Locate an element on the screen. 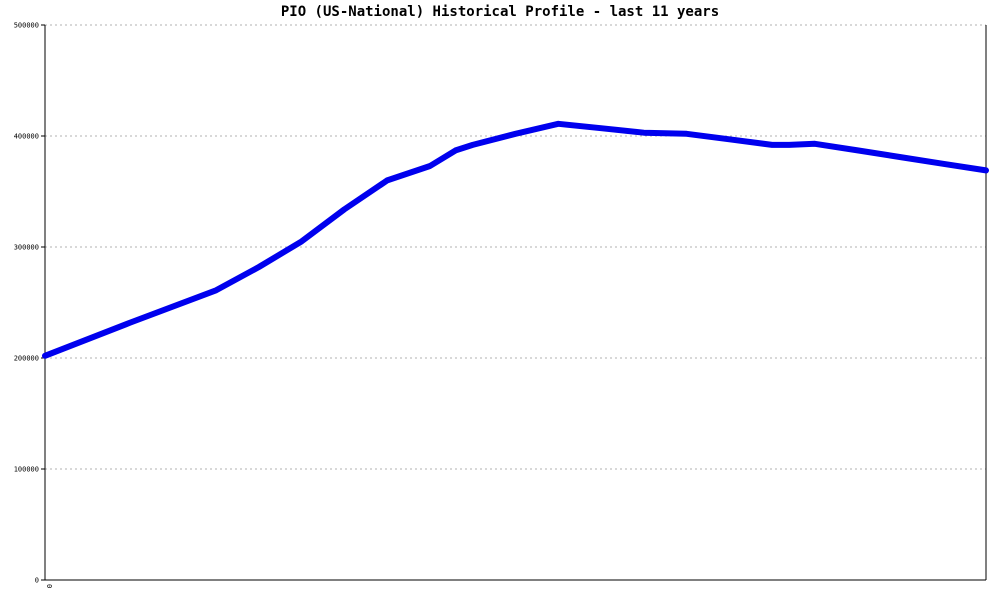 This screenshot has width=1000, height=600. tick-layer: 0 100000 200000 300000 400000 500000 0 is located at coordinates (33, 305).